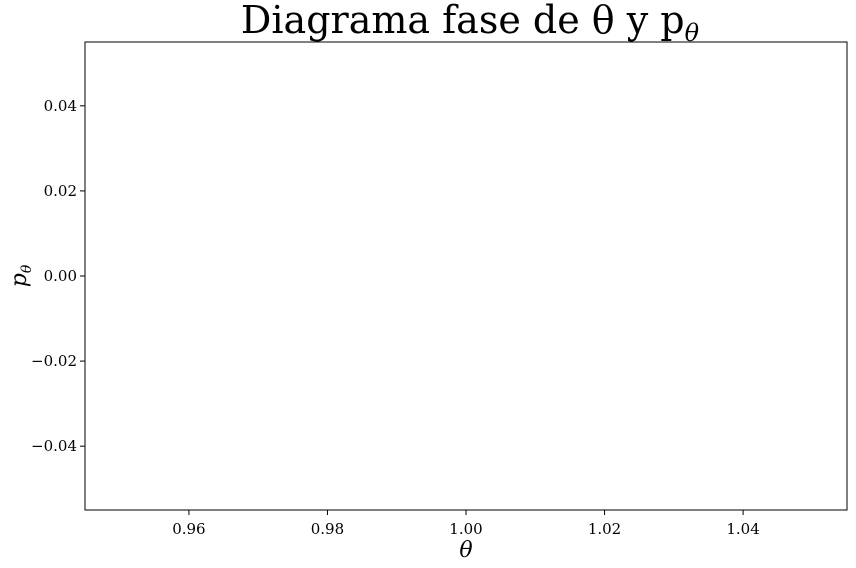  What do you see at coordinates (465, 529) in the screenshot?
I see `x-tick-label: 1.00` at bounding box center [465, 529].